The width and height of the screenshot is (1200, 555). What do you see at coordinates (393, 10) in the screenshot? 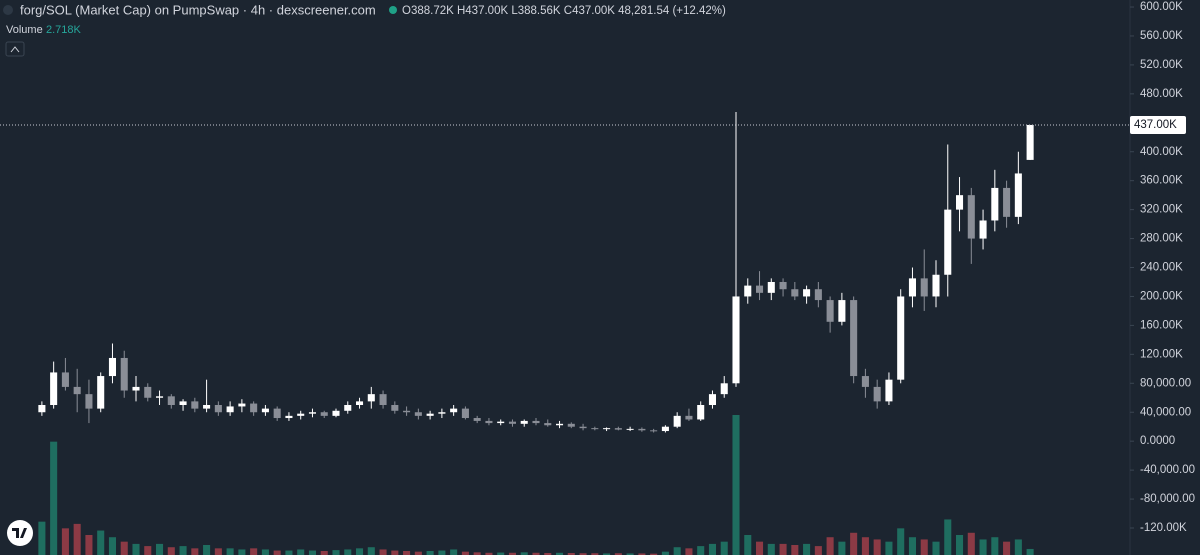
I see `status-dot` at bounding box center [393, 10].